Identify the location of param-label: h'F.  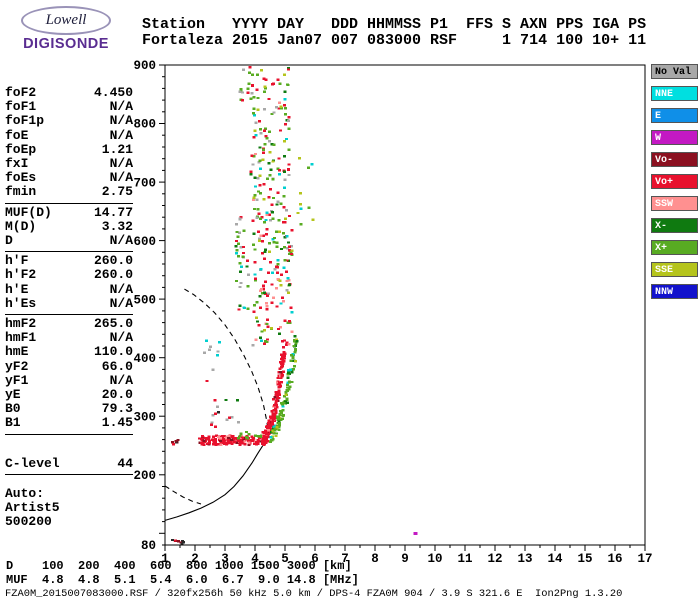
(17, 261).